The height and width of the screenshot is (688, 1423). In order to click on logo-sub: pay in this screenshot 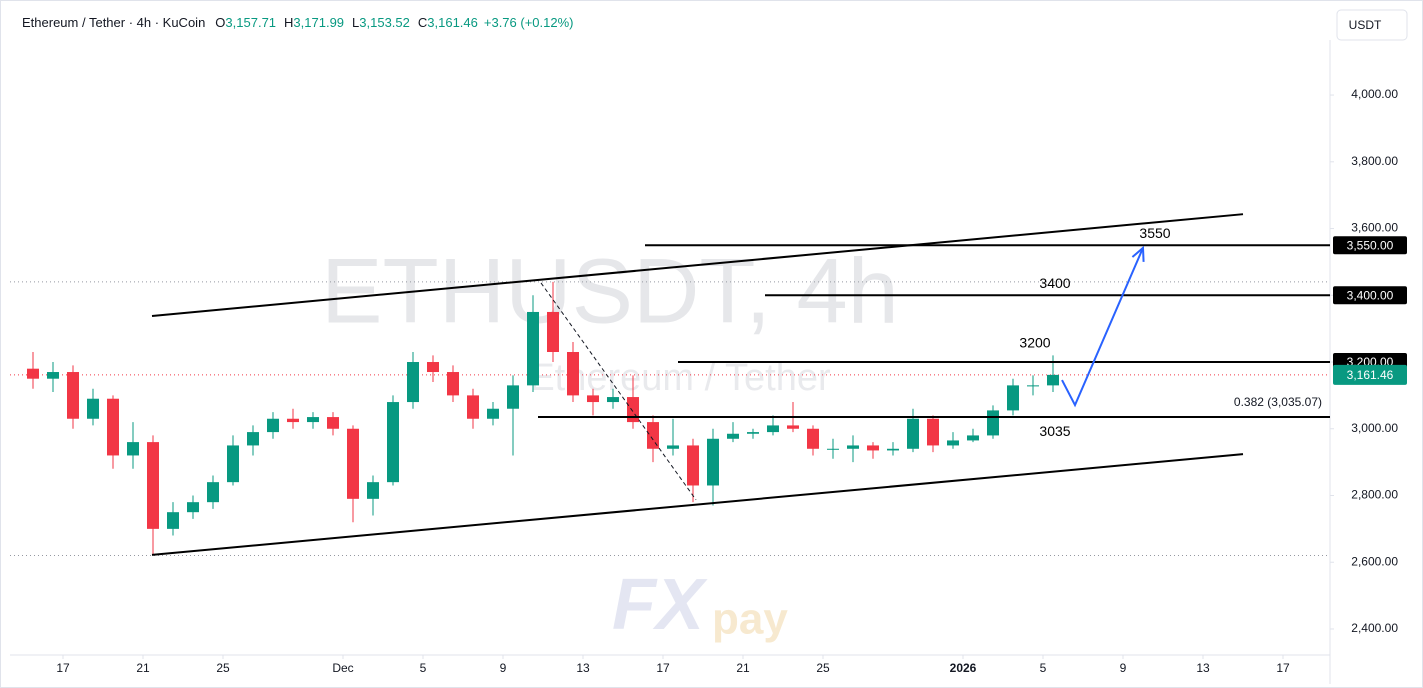, I will do `click(750, 619)`.